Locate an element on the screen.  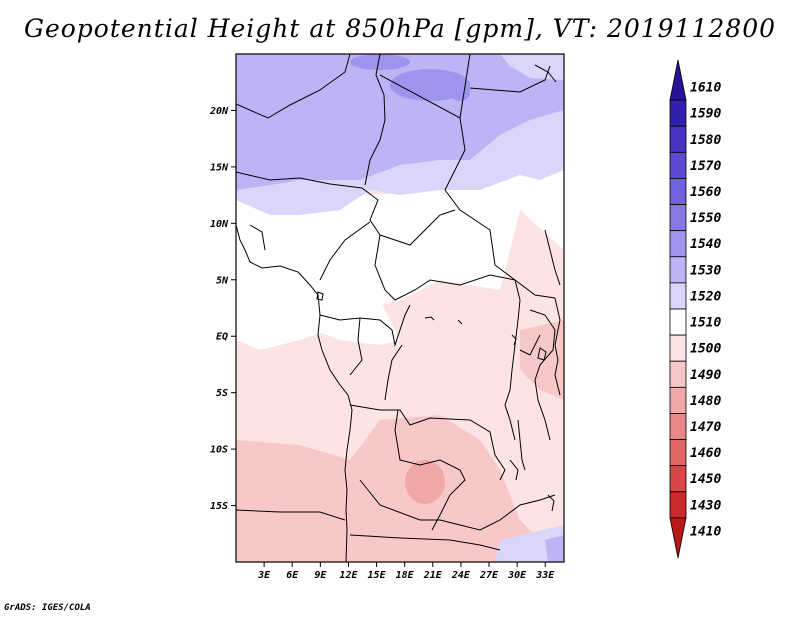
x-tick-label: 12E is located at coordinates (348, 575).